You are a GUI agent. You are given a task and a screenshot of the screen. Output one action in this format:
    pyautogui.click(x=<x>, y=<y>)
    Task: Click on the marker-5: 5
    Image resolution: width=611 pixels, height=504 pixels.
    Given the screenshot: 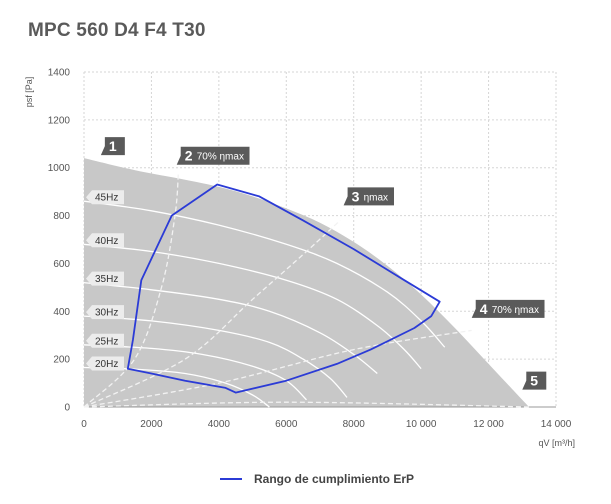 What is the action you would take?
    pyautogui.click(x=534, y=380)
    